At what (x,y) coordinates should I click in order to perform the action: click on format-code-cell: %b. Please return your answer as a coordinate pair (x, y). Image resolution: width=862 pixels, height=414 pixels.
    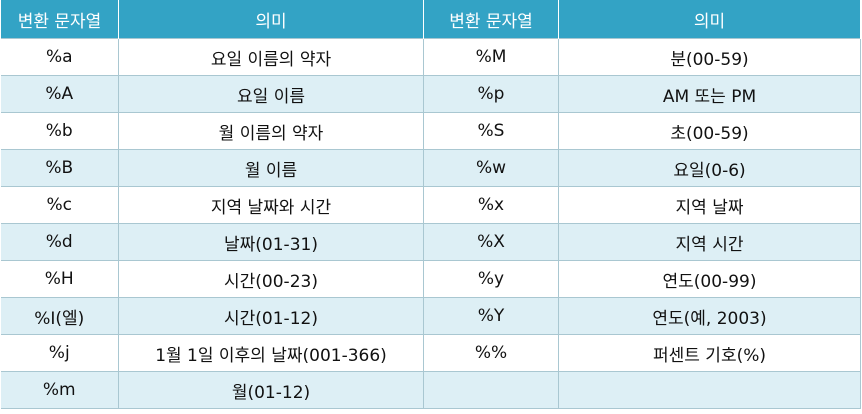
    Looking at the image, I should click on (59, 131).